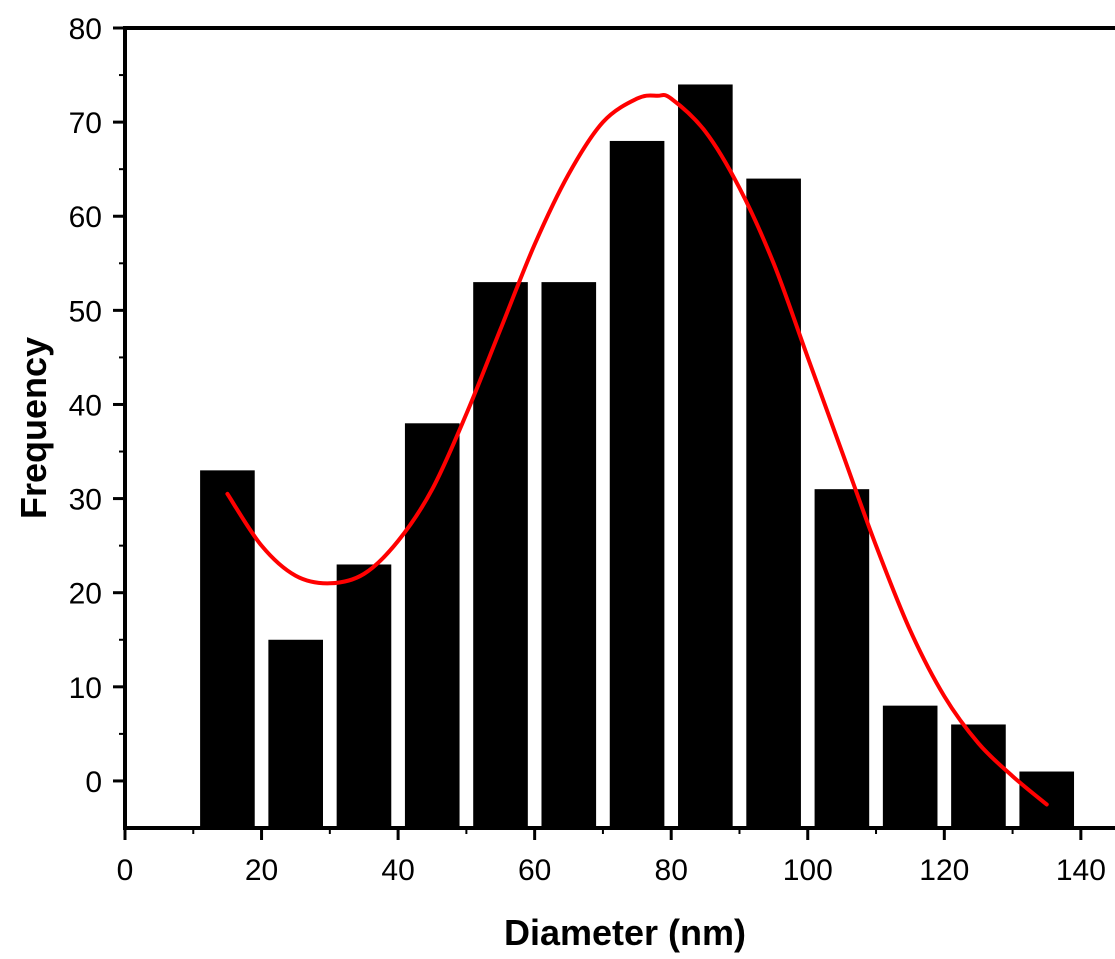 This screenshot has height=959, width=1115. Describe the element at coordinates (671, 870) in the screenshot. I see `x-tick-label-80: 80` at that location.